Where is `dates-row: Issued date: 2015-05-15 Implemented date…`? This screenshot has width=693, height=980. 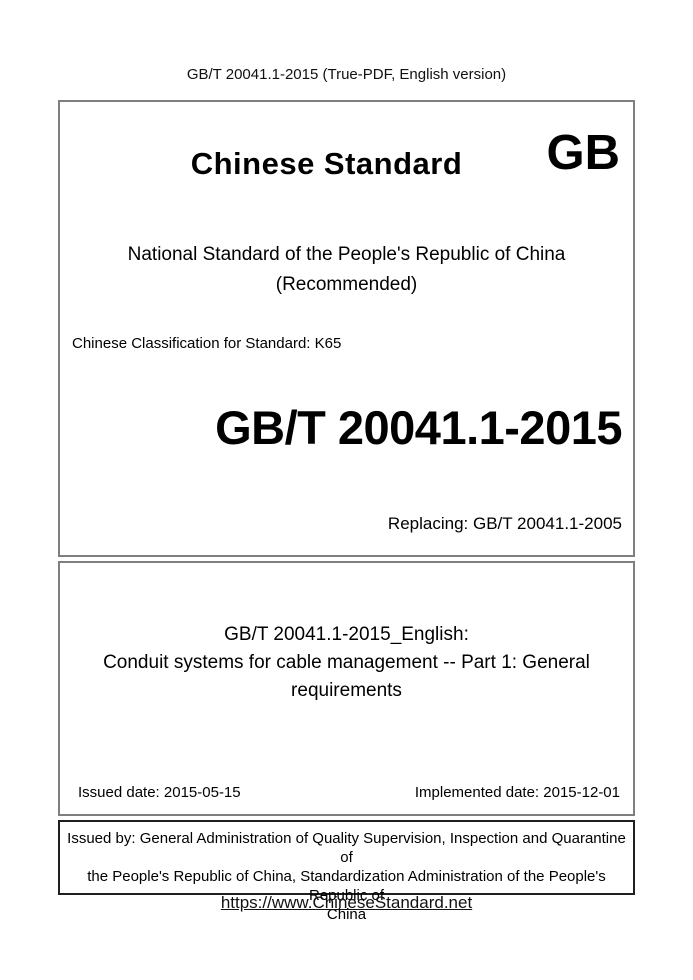
dates-row: Issued date: 2015-05-15 Implemented date… is located at coordinates (349, 792).